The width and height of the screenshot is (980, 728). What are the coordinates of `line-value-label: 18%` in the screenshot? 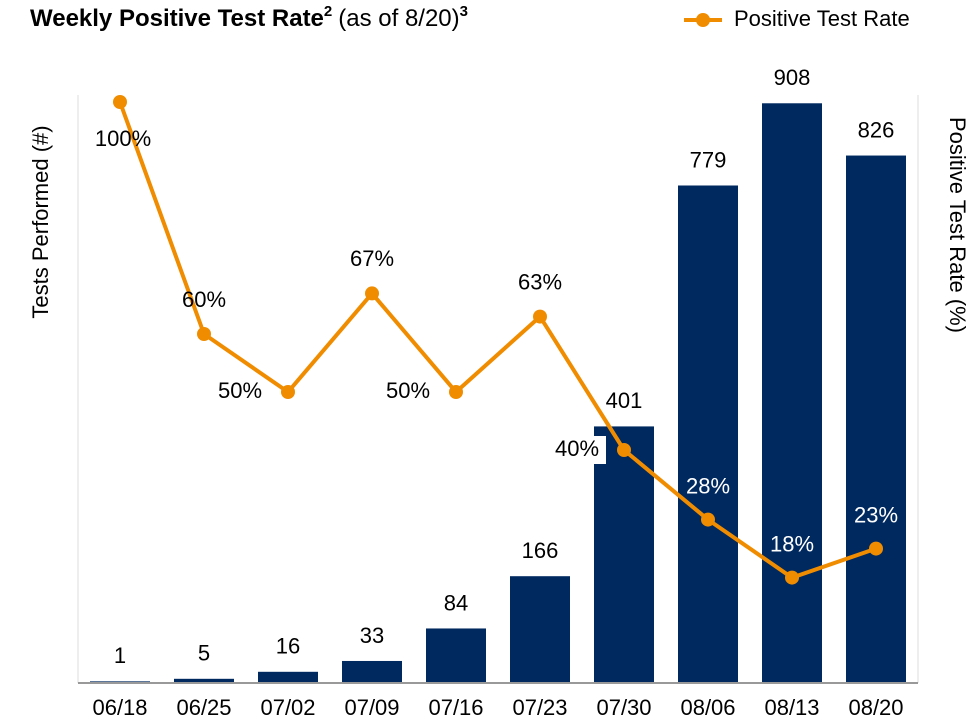 It's located at (792, 543).